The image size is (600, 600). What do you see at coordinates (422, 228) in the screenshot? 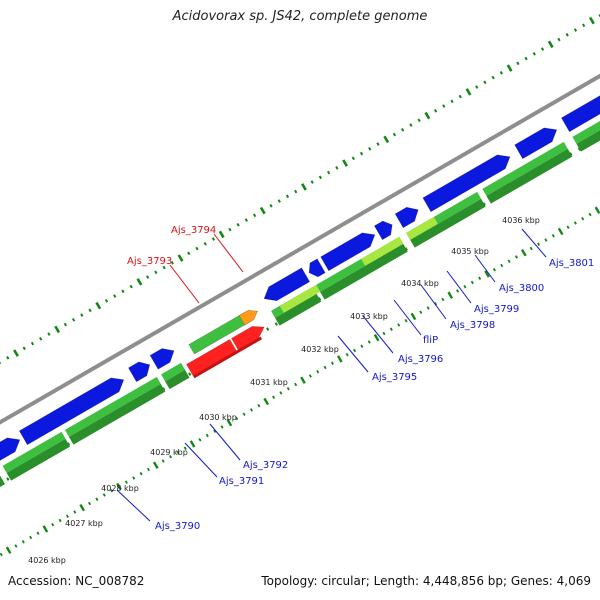
I see `gene-highlight` at bounding box center [422, 228].